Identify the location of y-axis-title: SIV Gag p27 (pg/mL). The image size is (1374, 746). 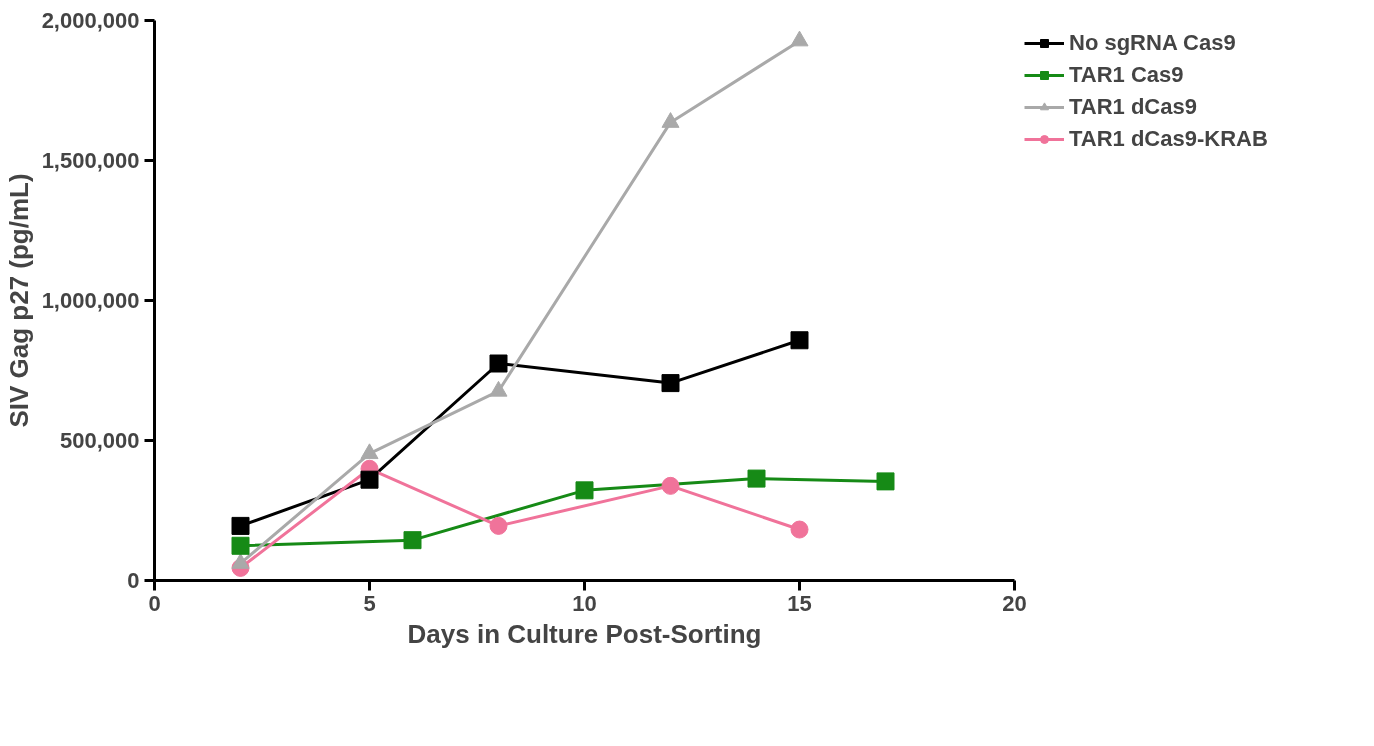
(18, 300).